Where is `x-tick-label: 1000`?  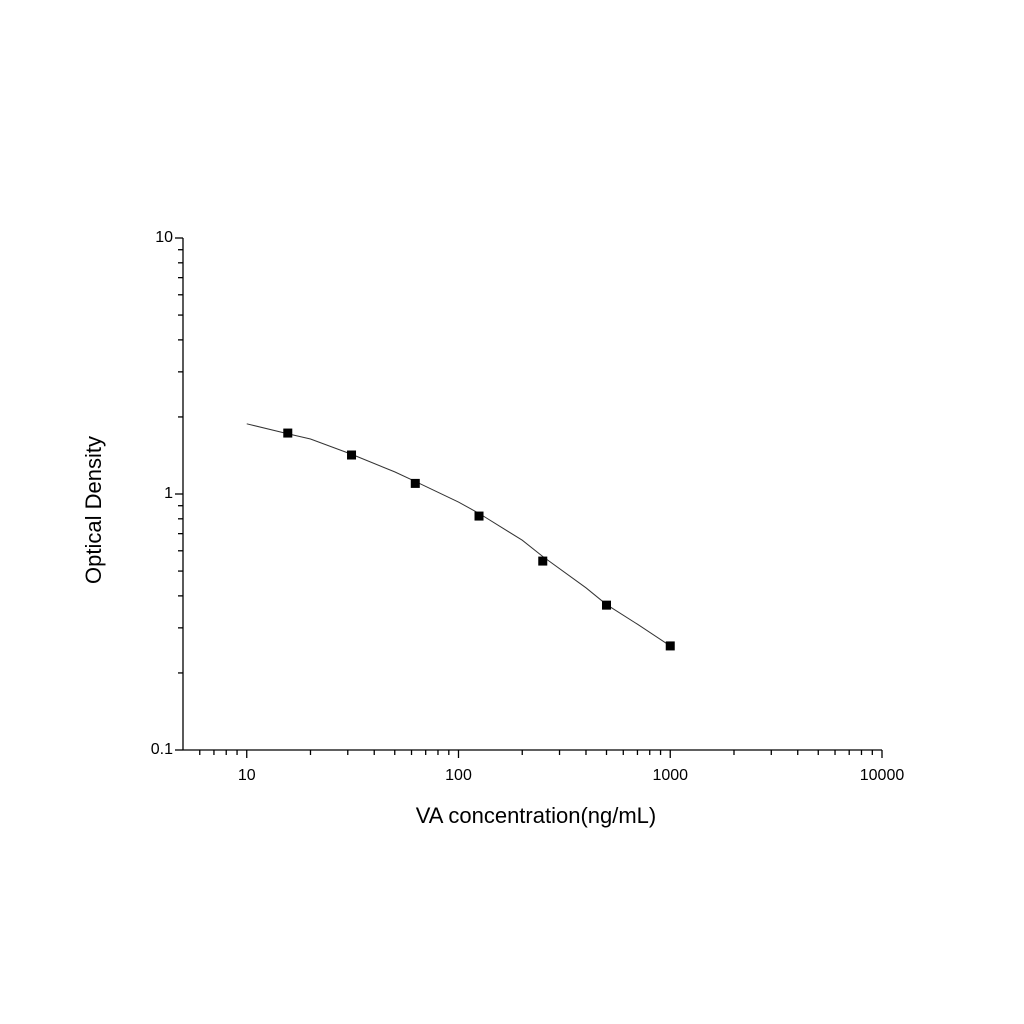 x-tick-label: 1000 is located at coordinates (670, 775).